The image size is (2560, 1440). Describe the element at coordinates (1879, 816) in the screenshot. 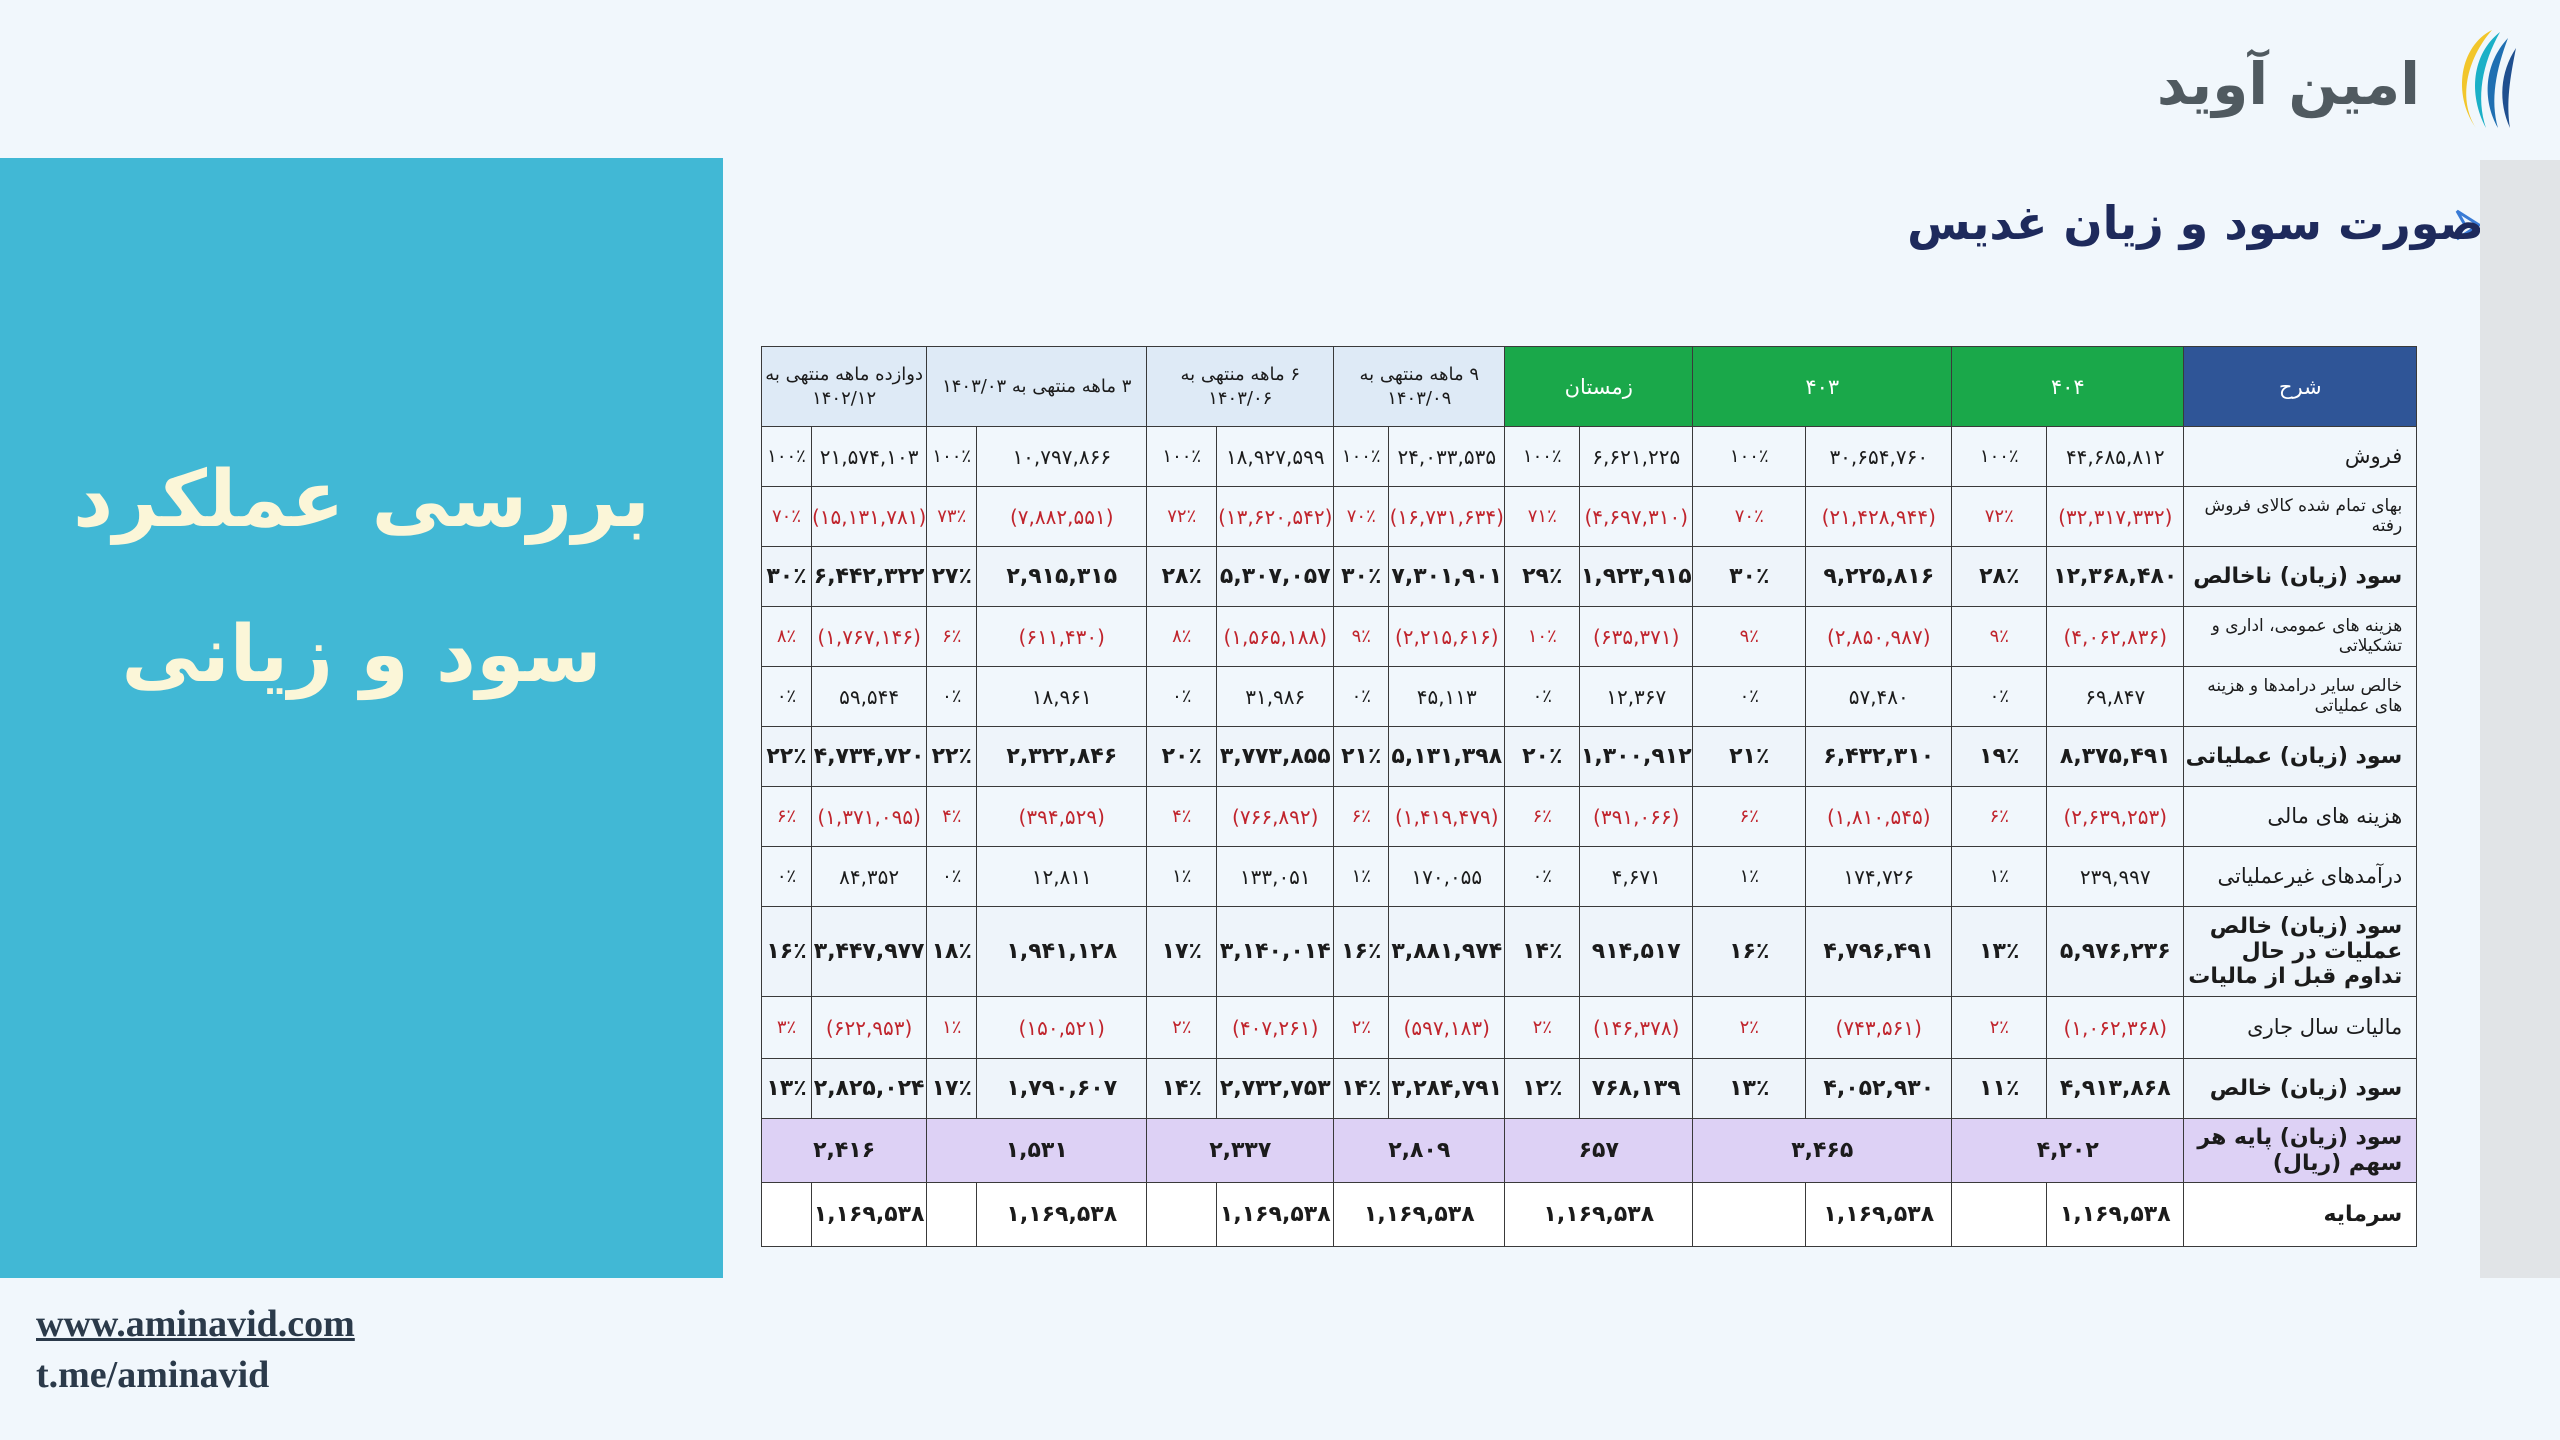

I see `cell-403-value: (۱,۸۱۰,۵۴۵)` at that location.